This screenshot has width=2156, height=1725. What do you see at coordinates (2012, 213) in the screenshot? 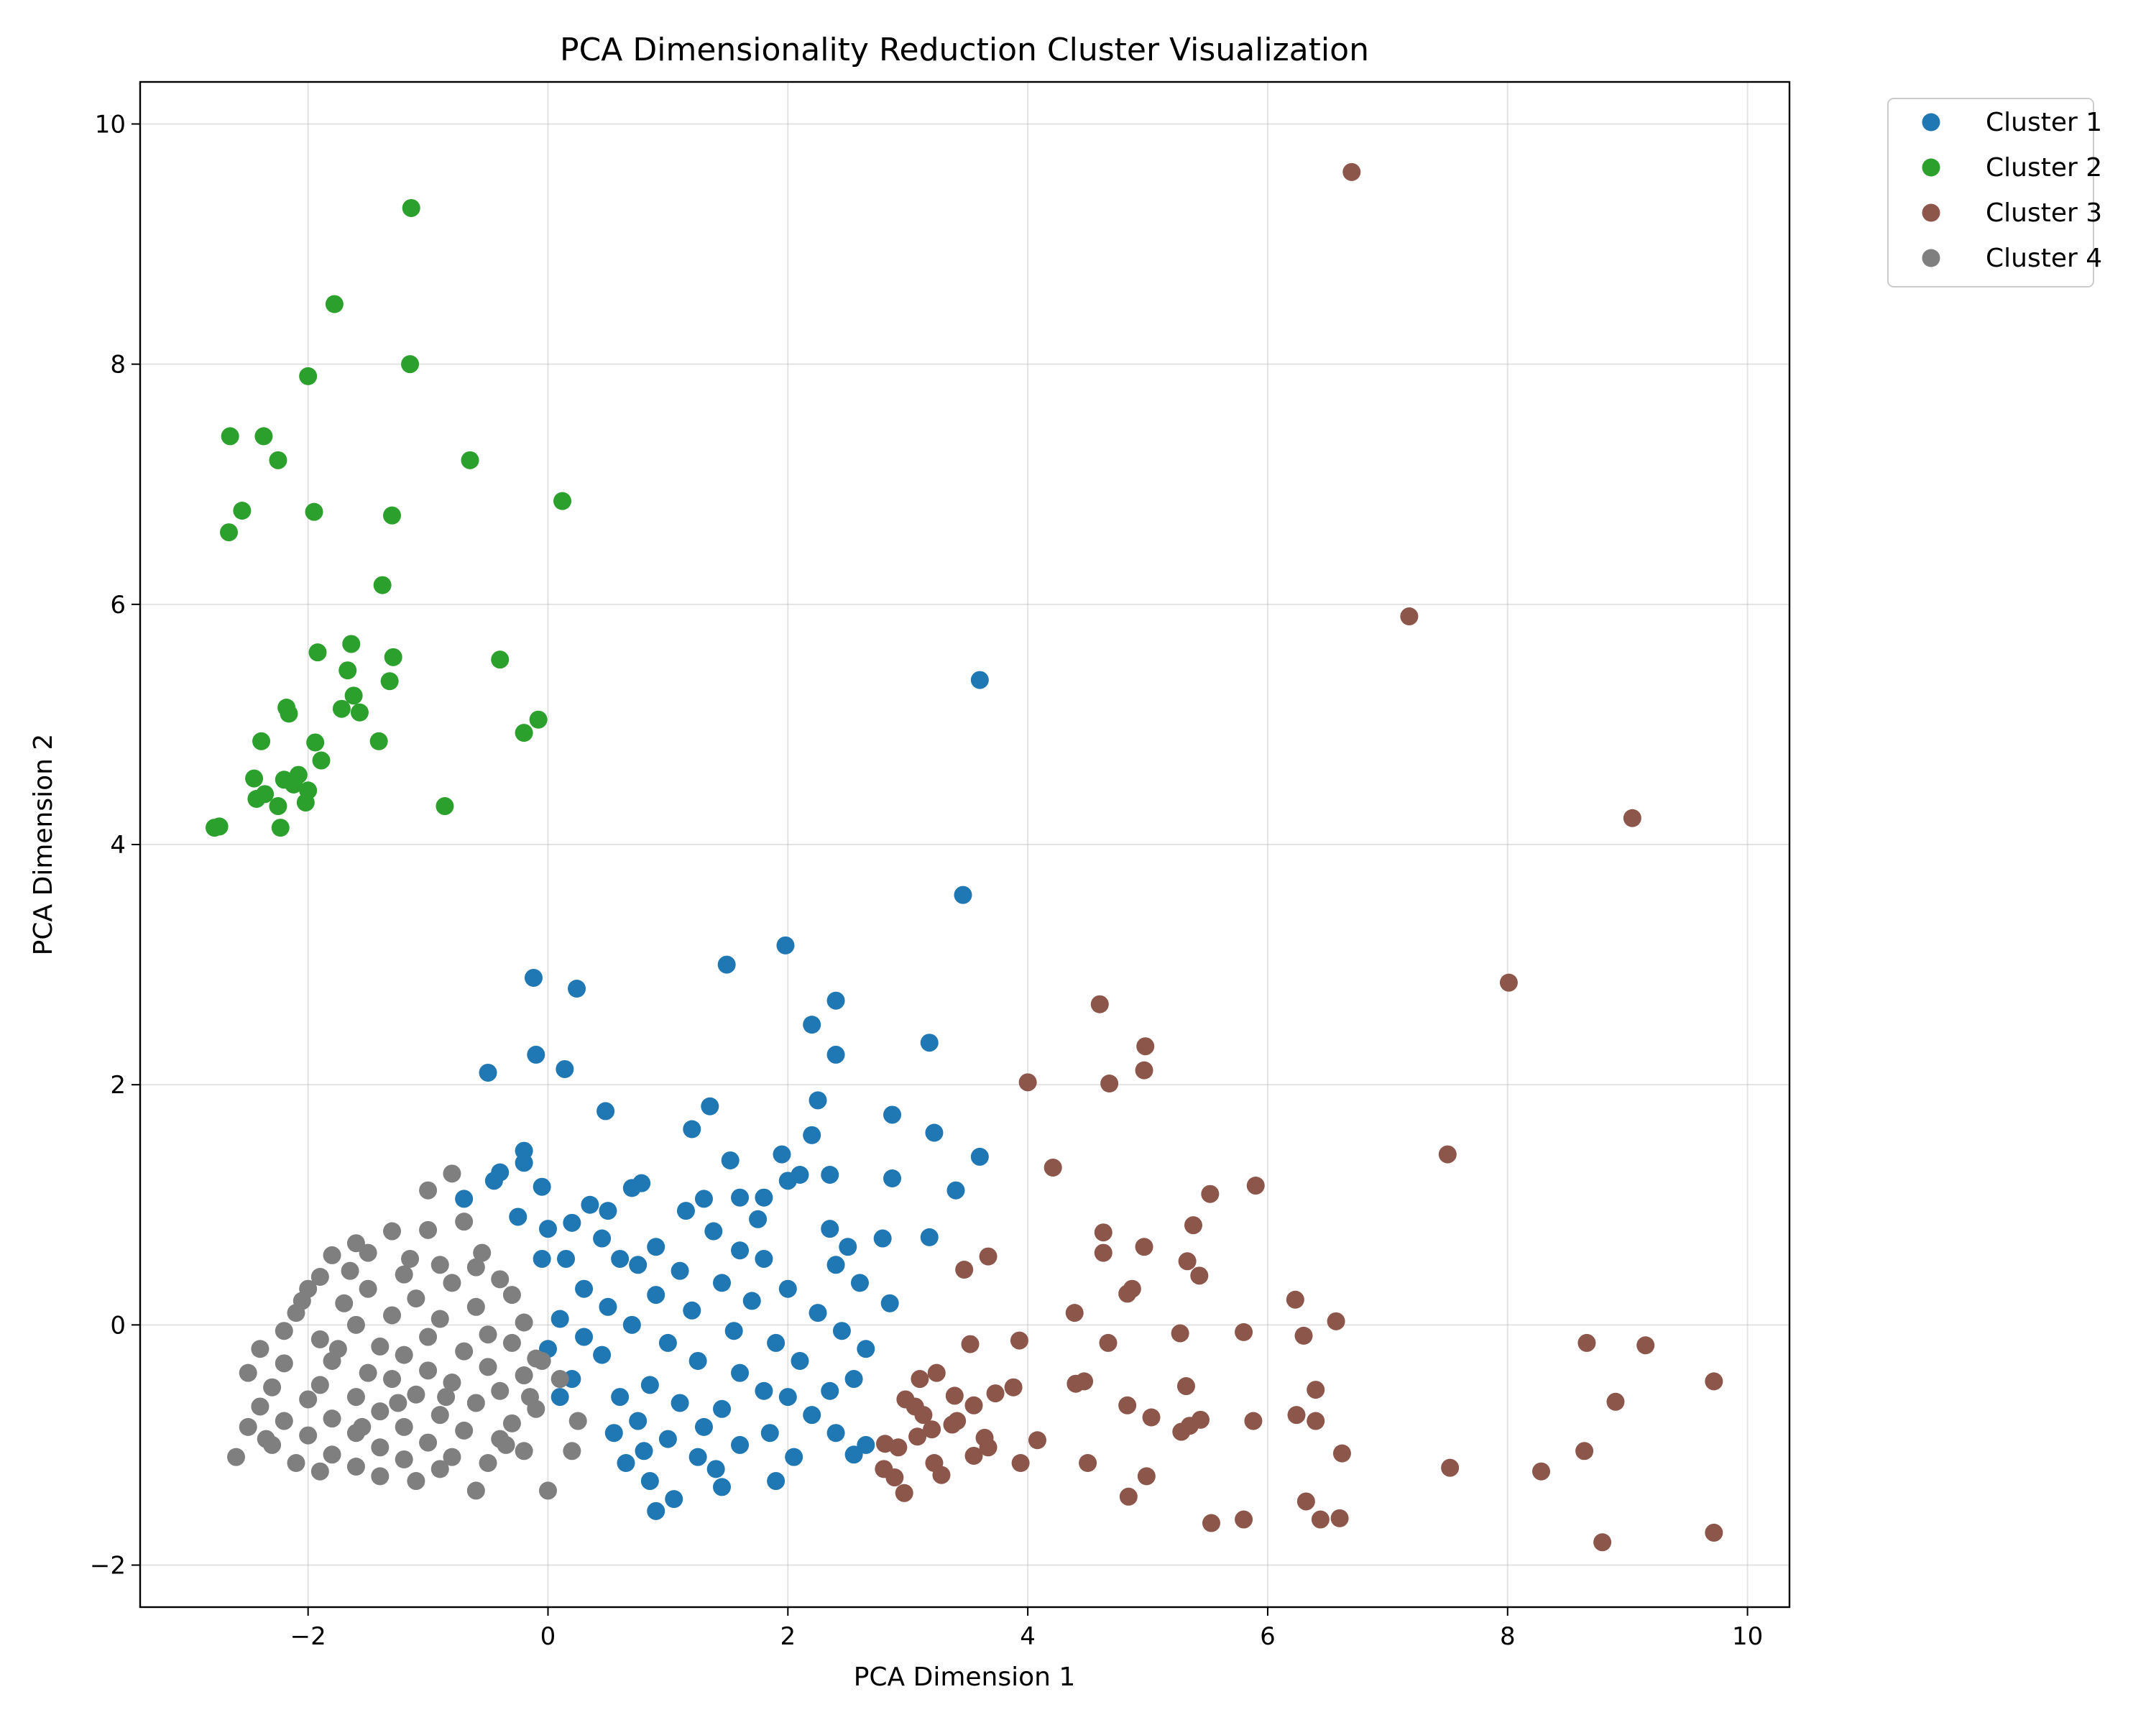
I see `legend-item: Cluster 3` at bounding box center [2012, 213].